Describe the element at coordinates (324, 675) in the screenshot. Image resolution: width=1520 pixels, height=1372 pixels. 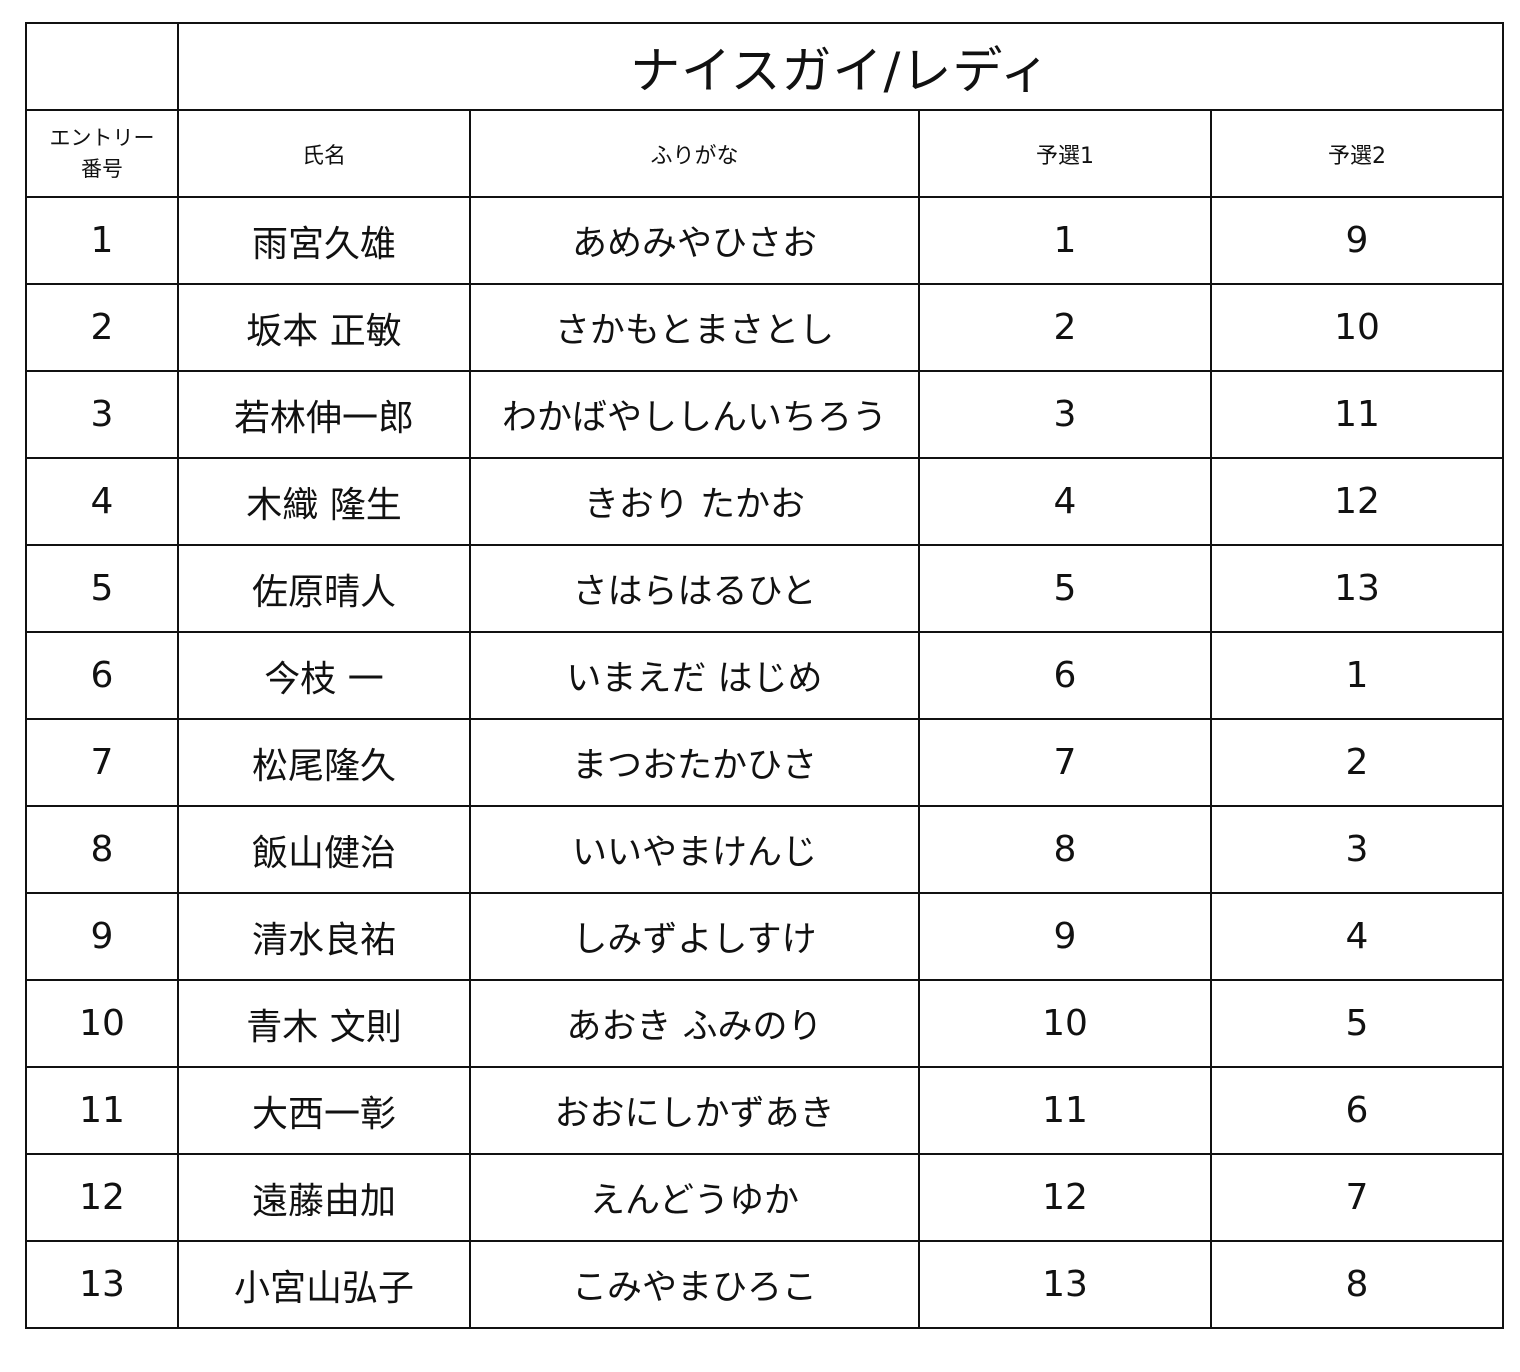
I see `cell-name: 今枝 一` at that location.